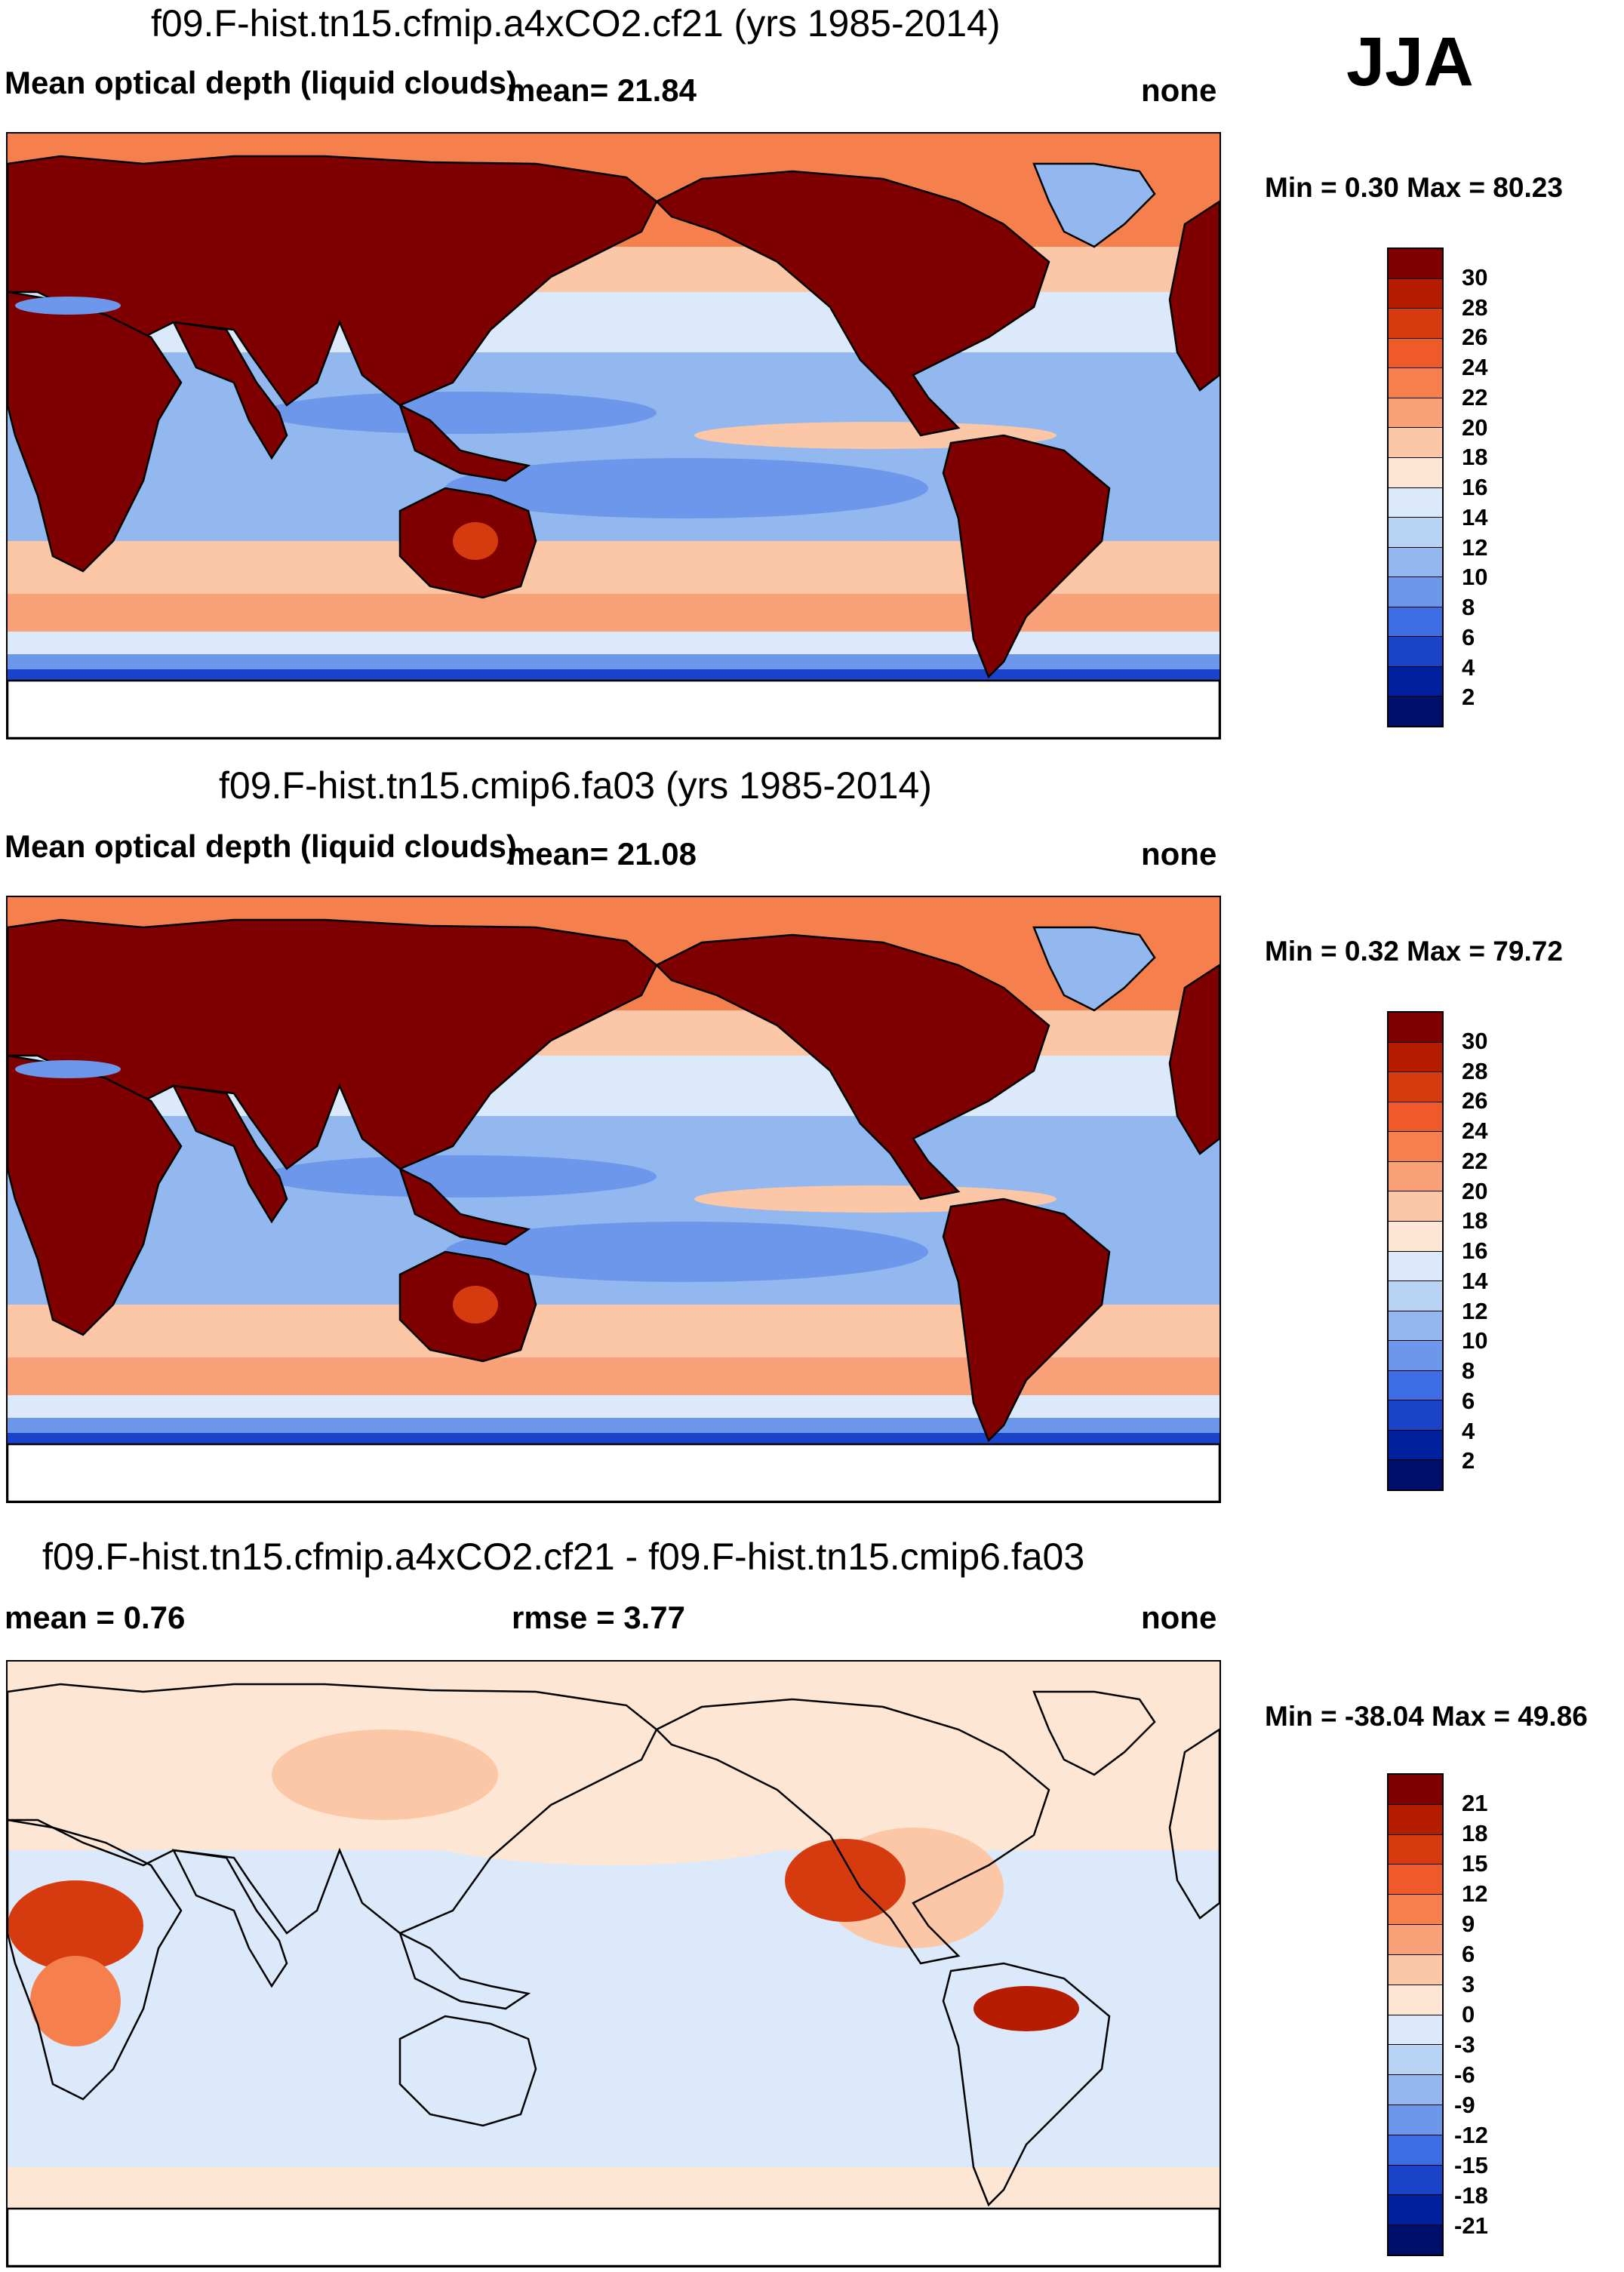 Image resolution: width=1624 pixels, height=2272 pixels. What do you see at coordinates (1026, 2008) in the screenshot?
I see `diff-amazon-hot` at bounding box center [1026, 2008].